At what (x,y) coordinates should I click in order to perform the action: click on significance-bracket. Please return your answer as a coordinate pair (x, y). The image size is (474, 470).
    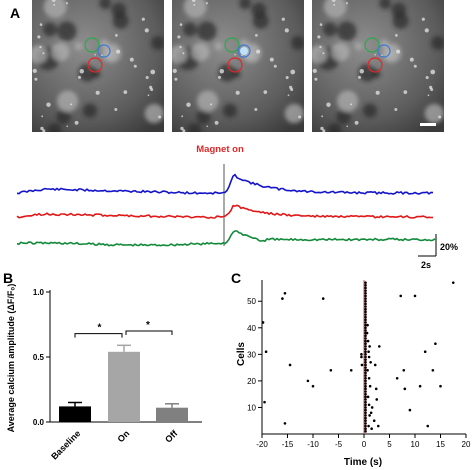
    Looking at the image, I should click on (98, 335).